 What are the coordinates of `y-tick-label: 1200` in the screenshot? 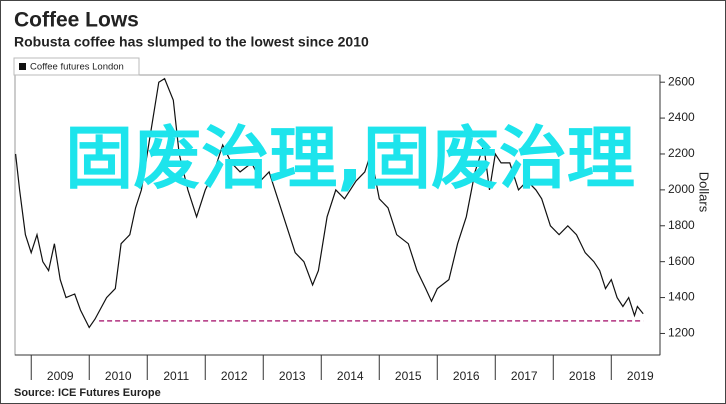 It's located at (681, 333).